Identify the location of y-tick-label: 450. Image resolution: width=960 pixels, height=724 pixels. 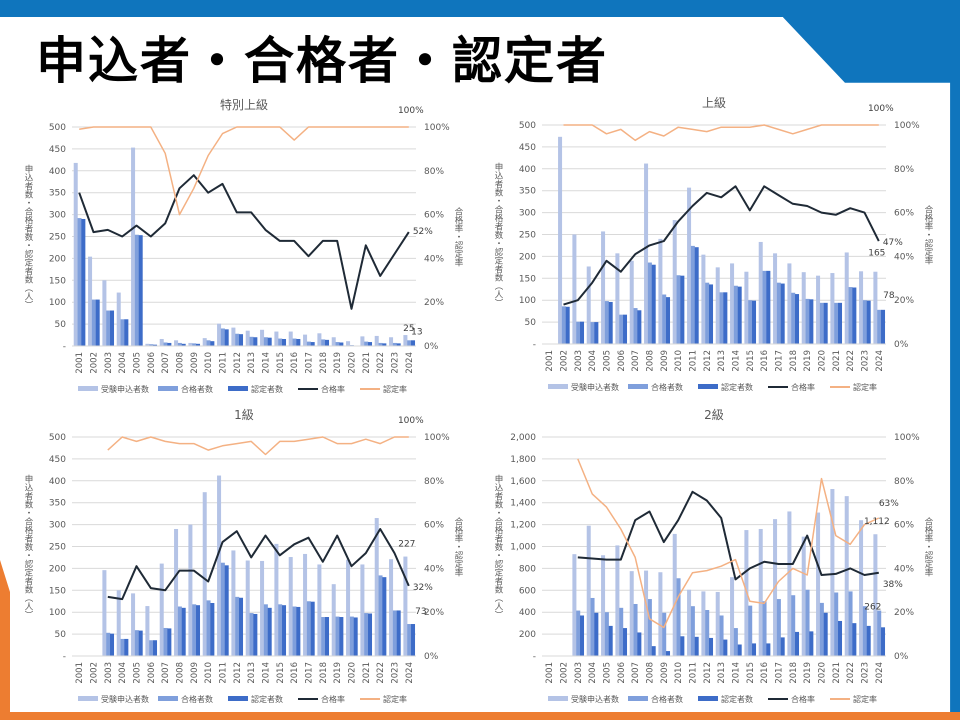
(57, 460).